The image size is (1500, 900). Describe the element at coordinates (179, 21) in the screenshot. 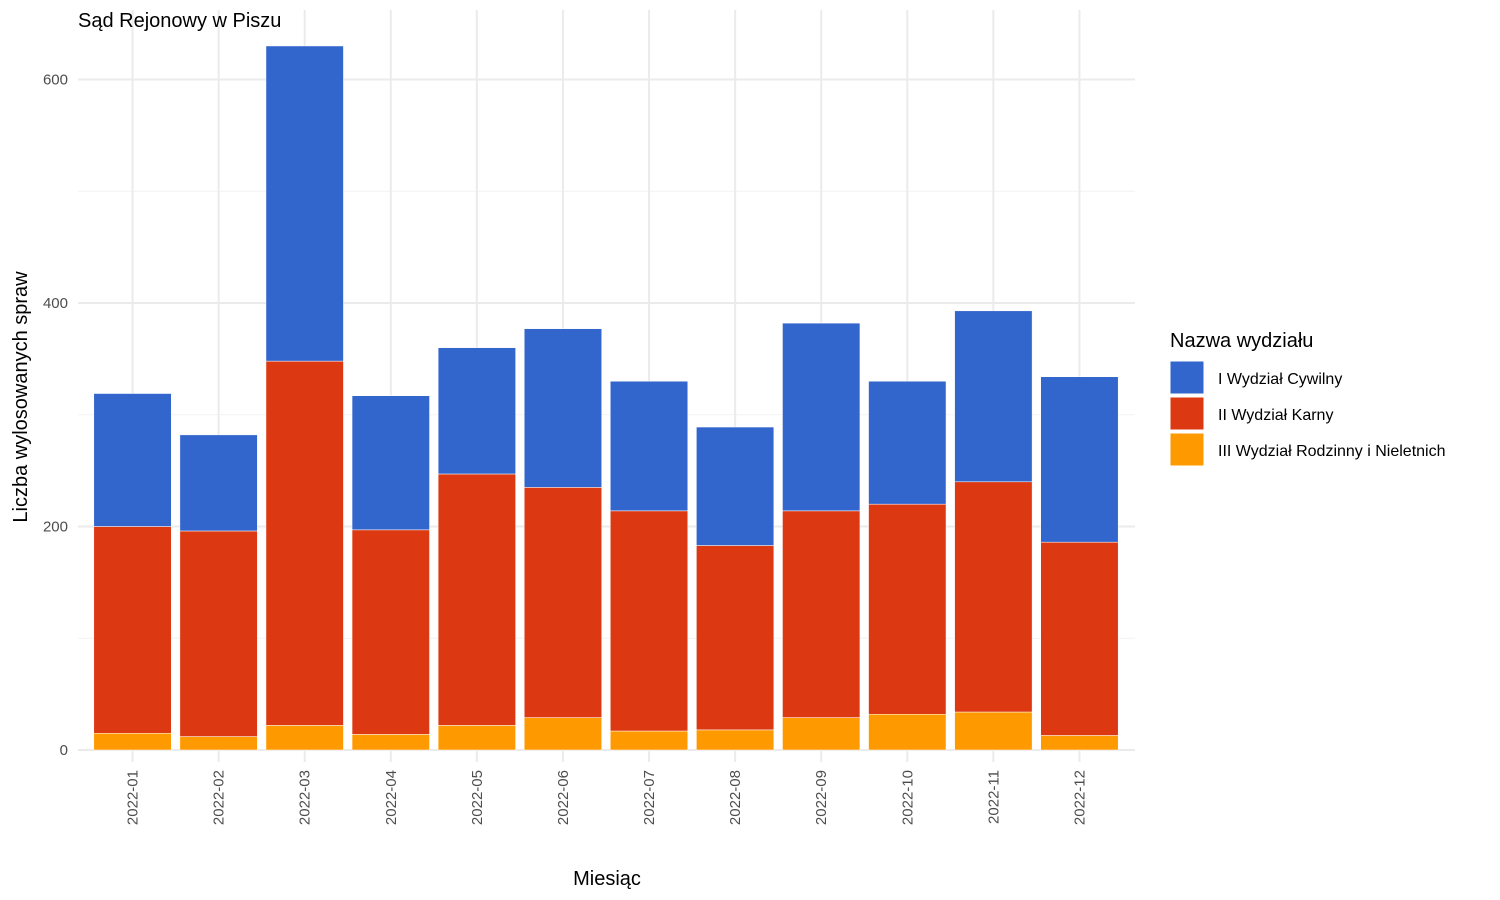

I see `chart-title: Sąd Rejonowy w Piszu` at that location.